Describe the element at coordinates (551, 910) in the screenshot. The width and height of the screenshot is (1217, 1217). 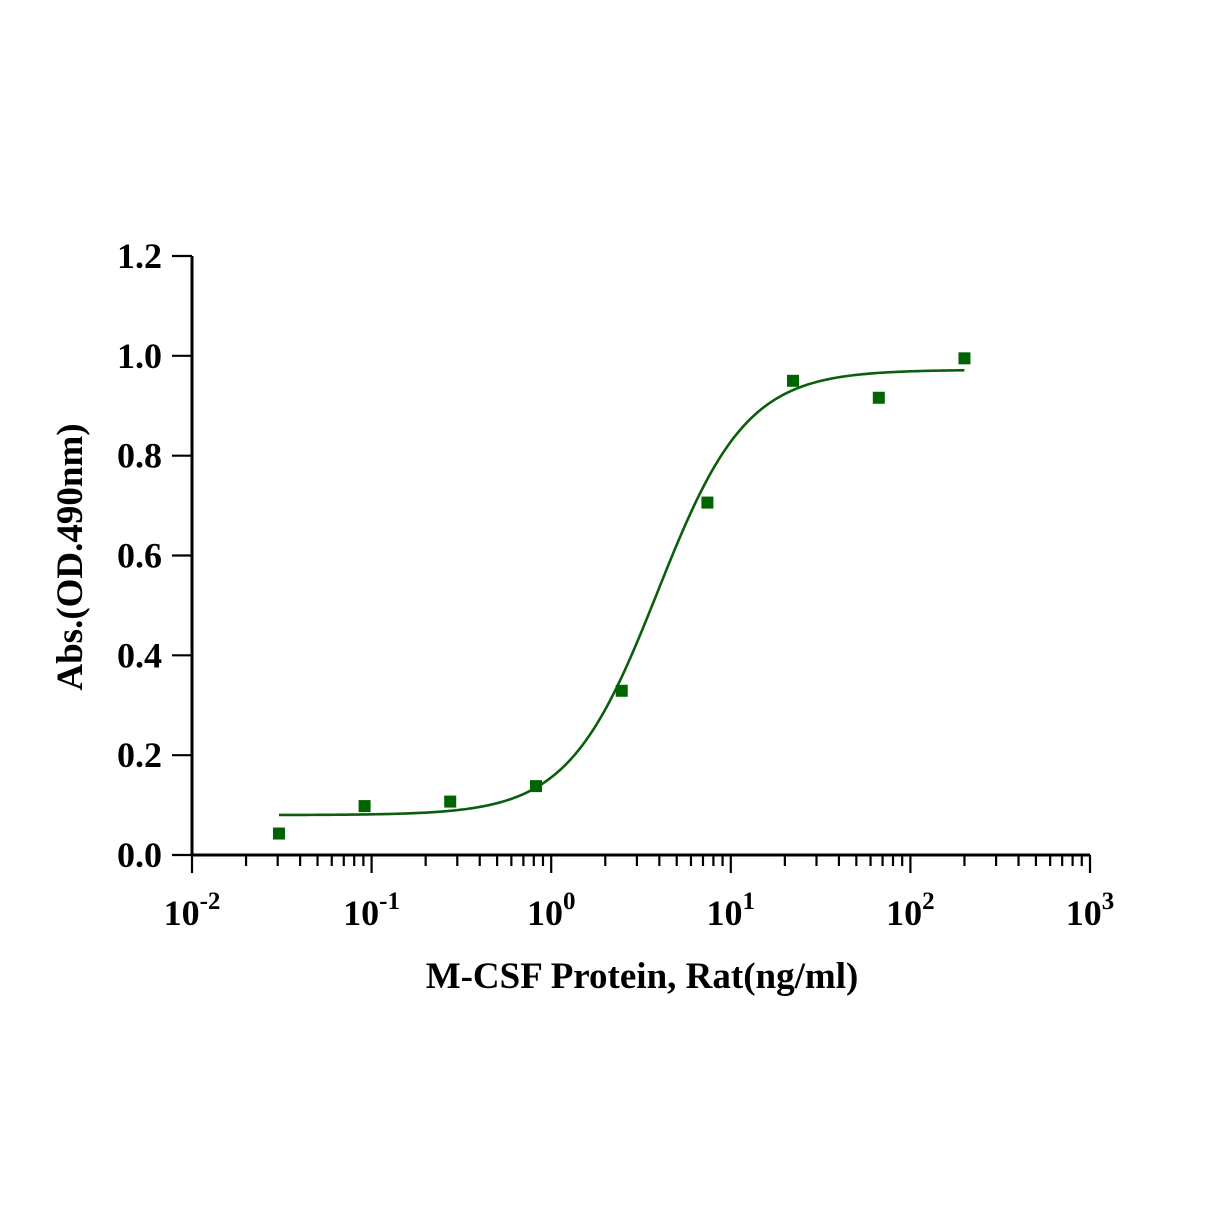
I see `x-tick-label: 10⁰` at that location.